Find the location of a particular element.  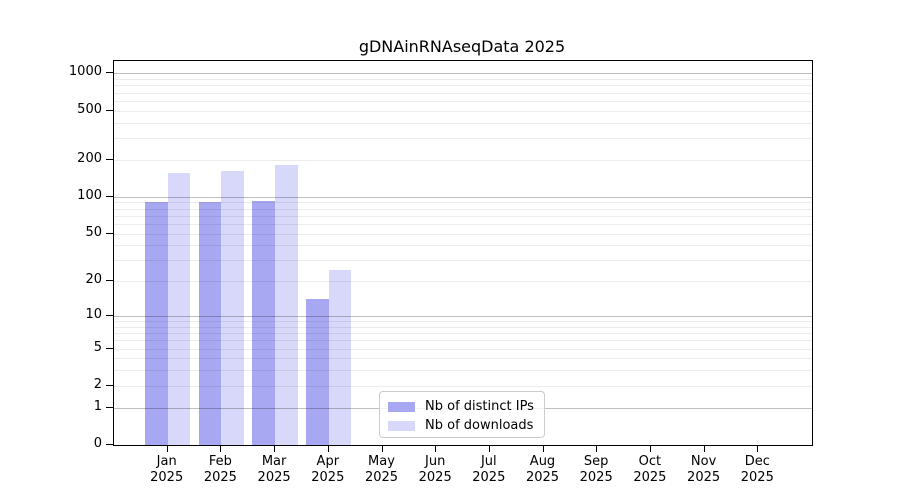

x-tick-may is located at coordinates (382, 448).